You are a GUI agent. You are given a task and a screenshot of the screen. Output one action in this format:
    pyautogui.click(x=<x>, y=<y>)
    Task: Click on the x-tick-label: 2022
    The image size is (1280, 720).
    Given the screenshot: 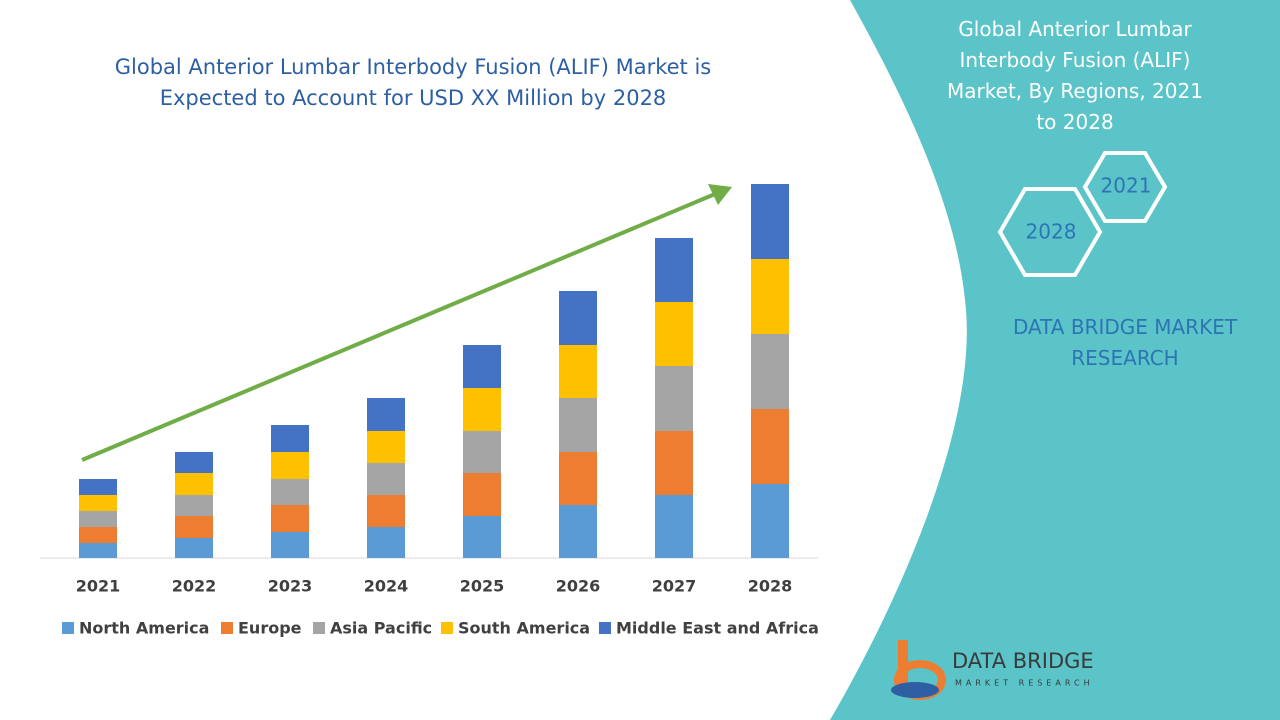 What is the action you would take?
    pyautogui.click(x=194, y=586)
    